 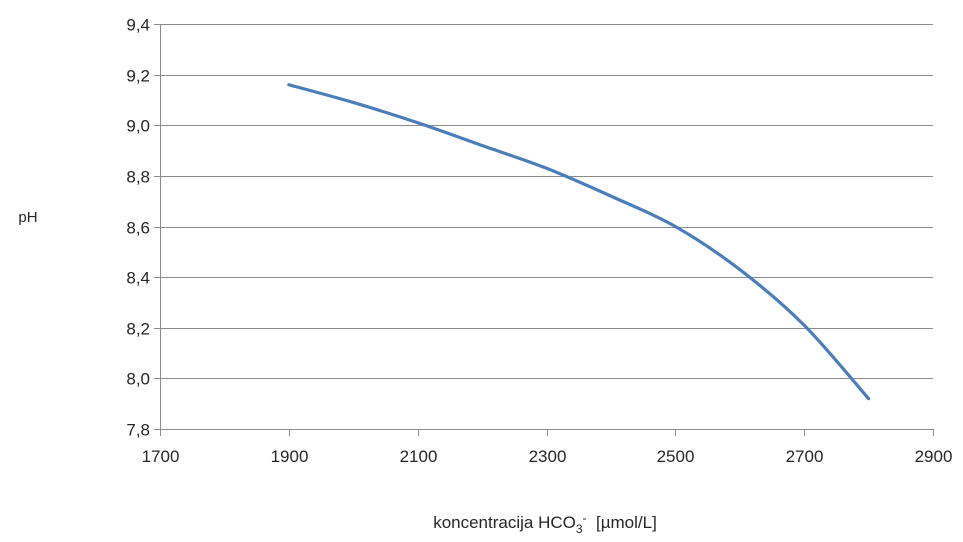 What do you see at coordinates (138, 379) in the screenshot?
I see `y-tick-label: 8,0` at bounding box center [138, 379].